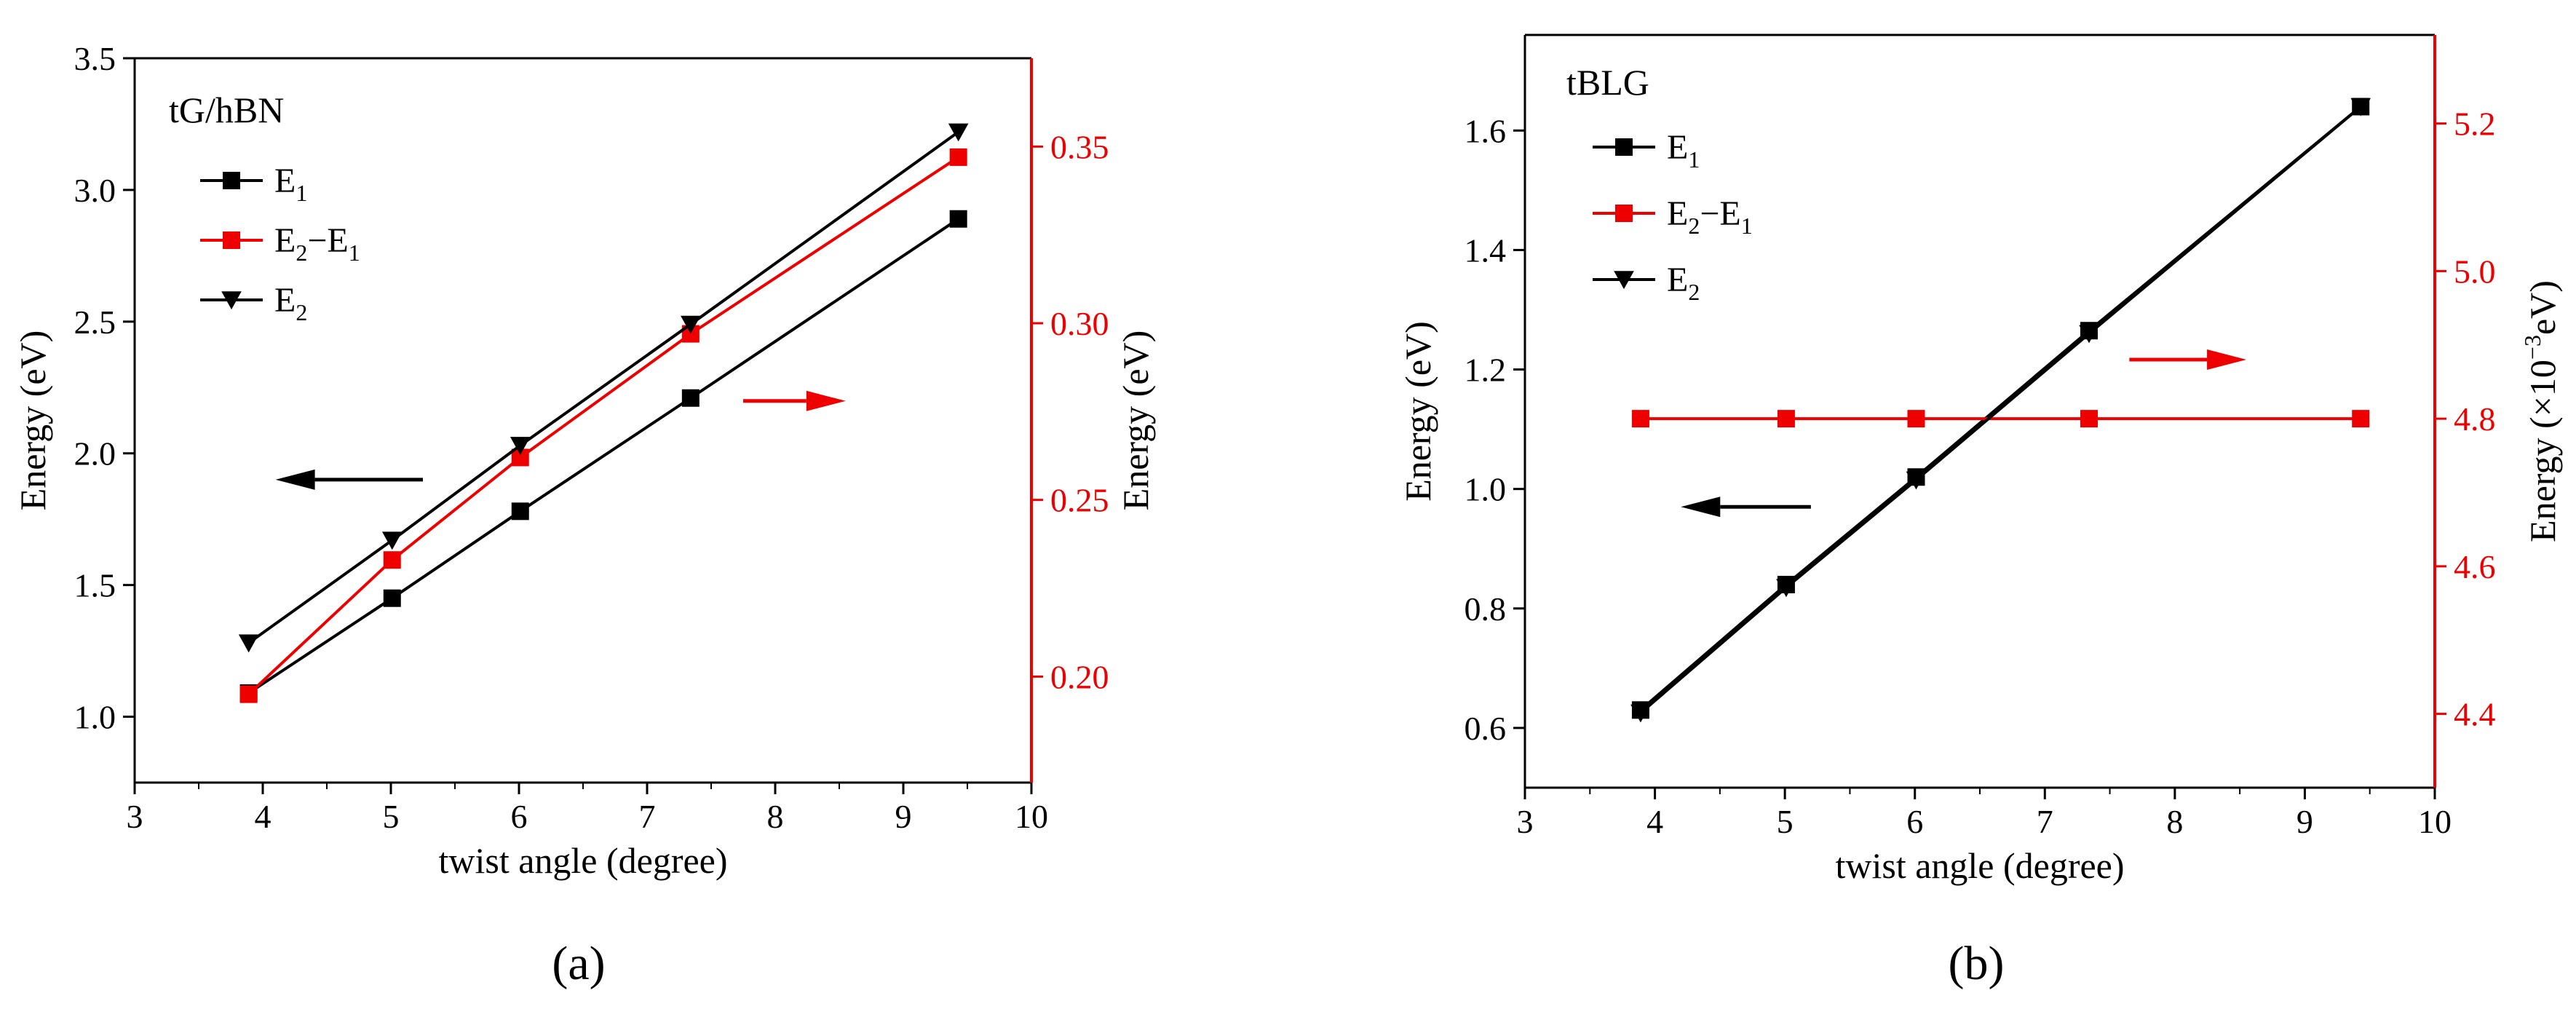 This screenshot has width=2576, height=1025. What do you see at coordinates (1486, 609) in the screenshot?
I see `y-tick-label: 0.8` at bounding box center [1486, 609].